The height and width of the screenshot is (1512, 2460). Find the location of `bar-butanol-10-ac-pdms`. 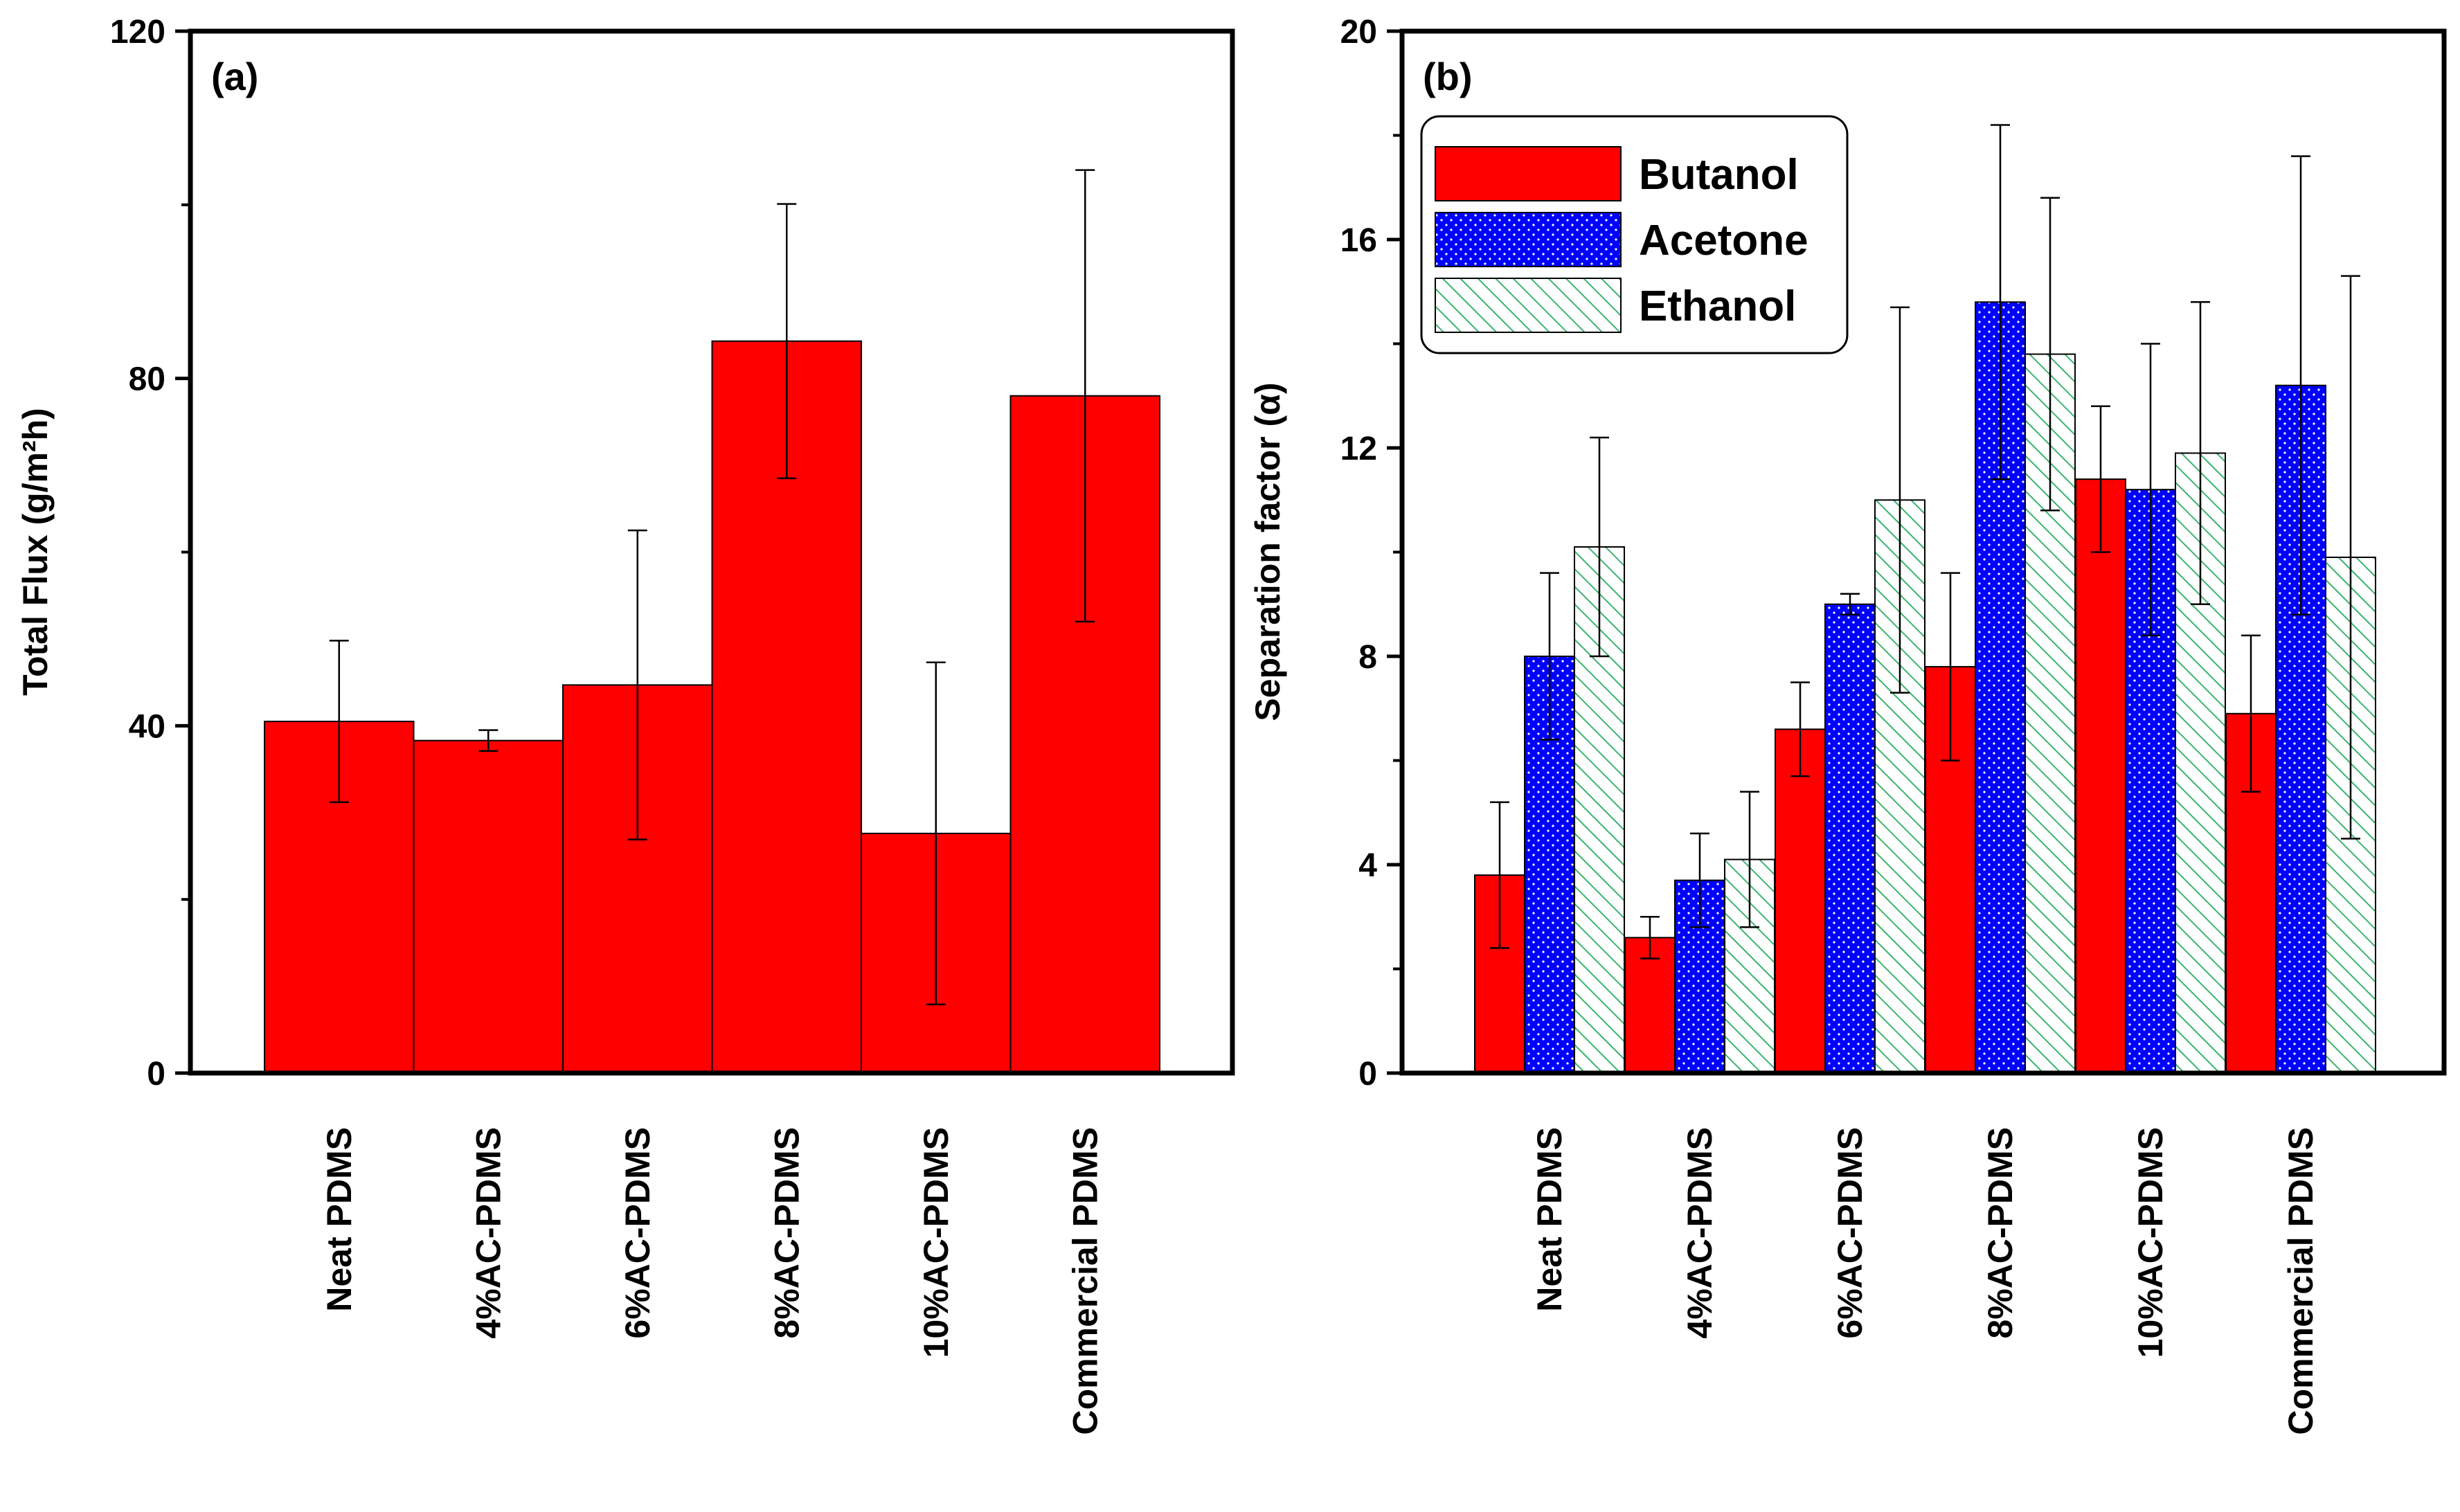

bar-butanol-10-ac-pdms is located at coordinates (2100, 776).